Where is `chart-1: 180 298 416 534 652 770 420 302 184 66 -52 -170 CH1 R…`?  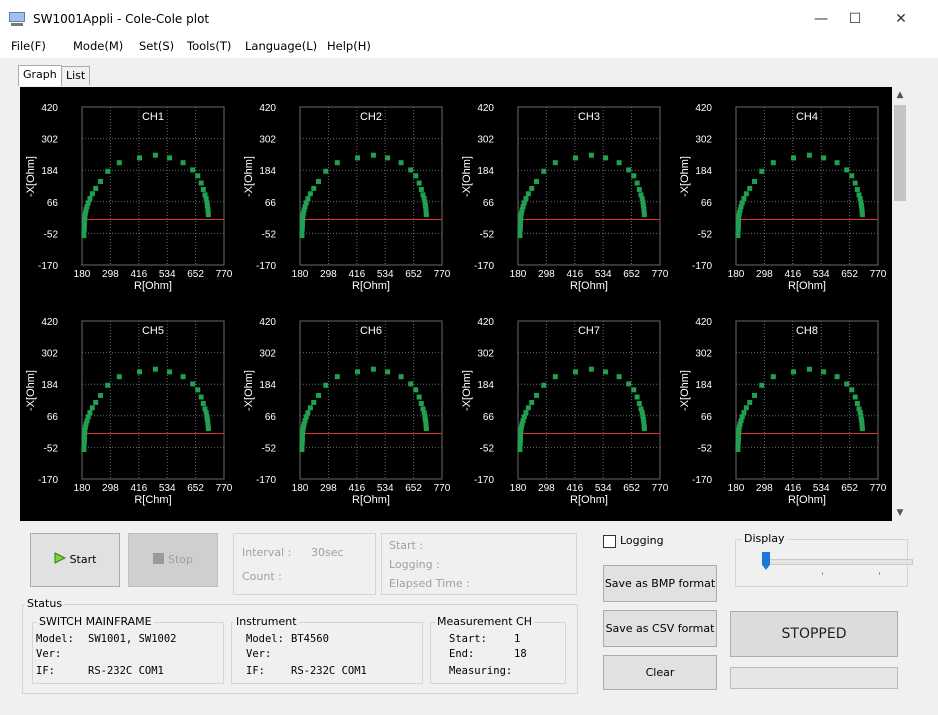
chart-1: 180 298 416 534 652 770 420 302 184 66 -52 -170 CH1 R… is located at coordinates (129, 197).